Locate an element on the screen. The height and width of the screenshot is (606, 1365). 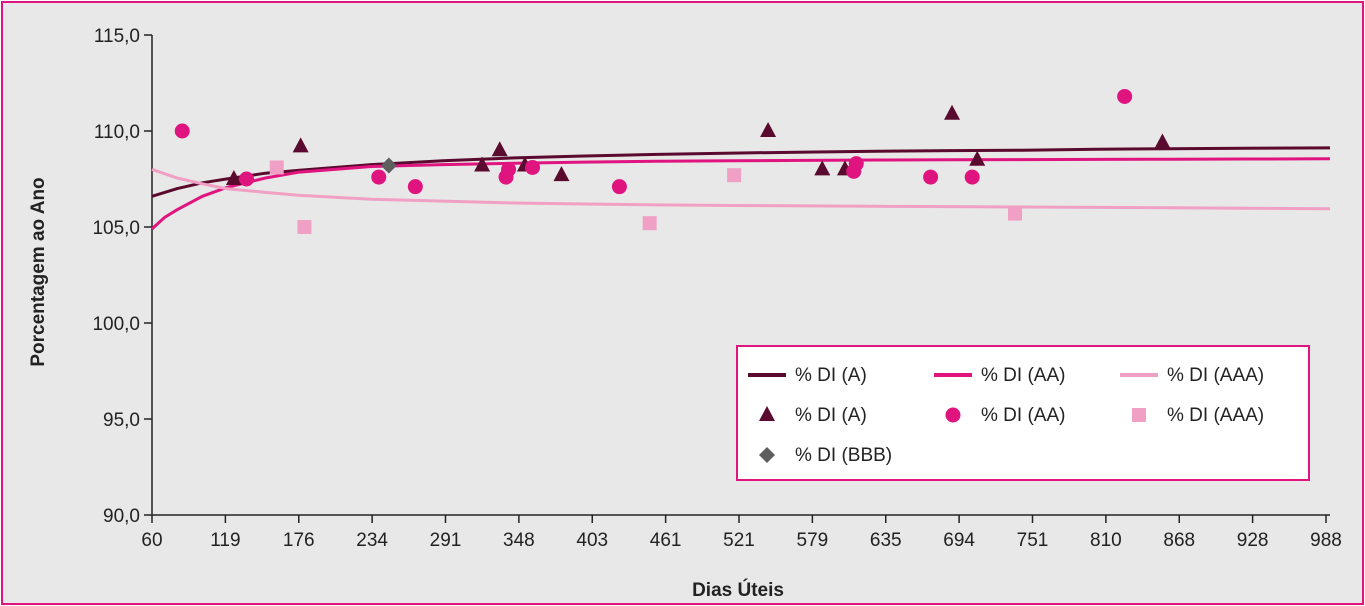
x-tick-label: 234 is located at coordinates (372, 540).